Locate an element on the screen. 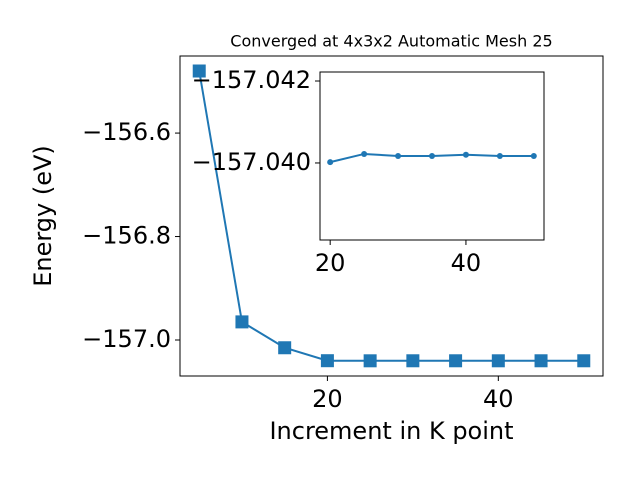 The width and height of the screenshot is (640, 480). y-tick-label: −157.0 is located at coordinates (126, 339).